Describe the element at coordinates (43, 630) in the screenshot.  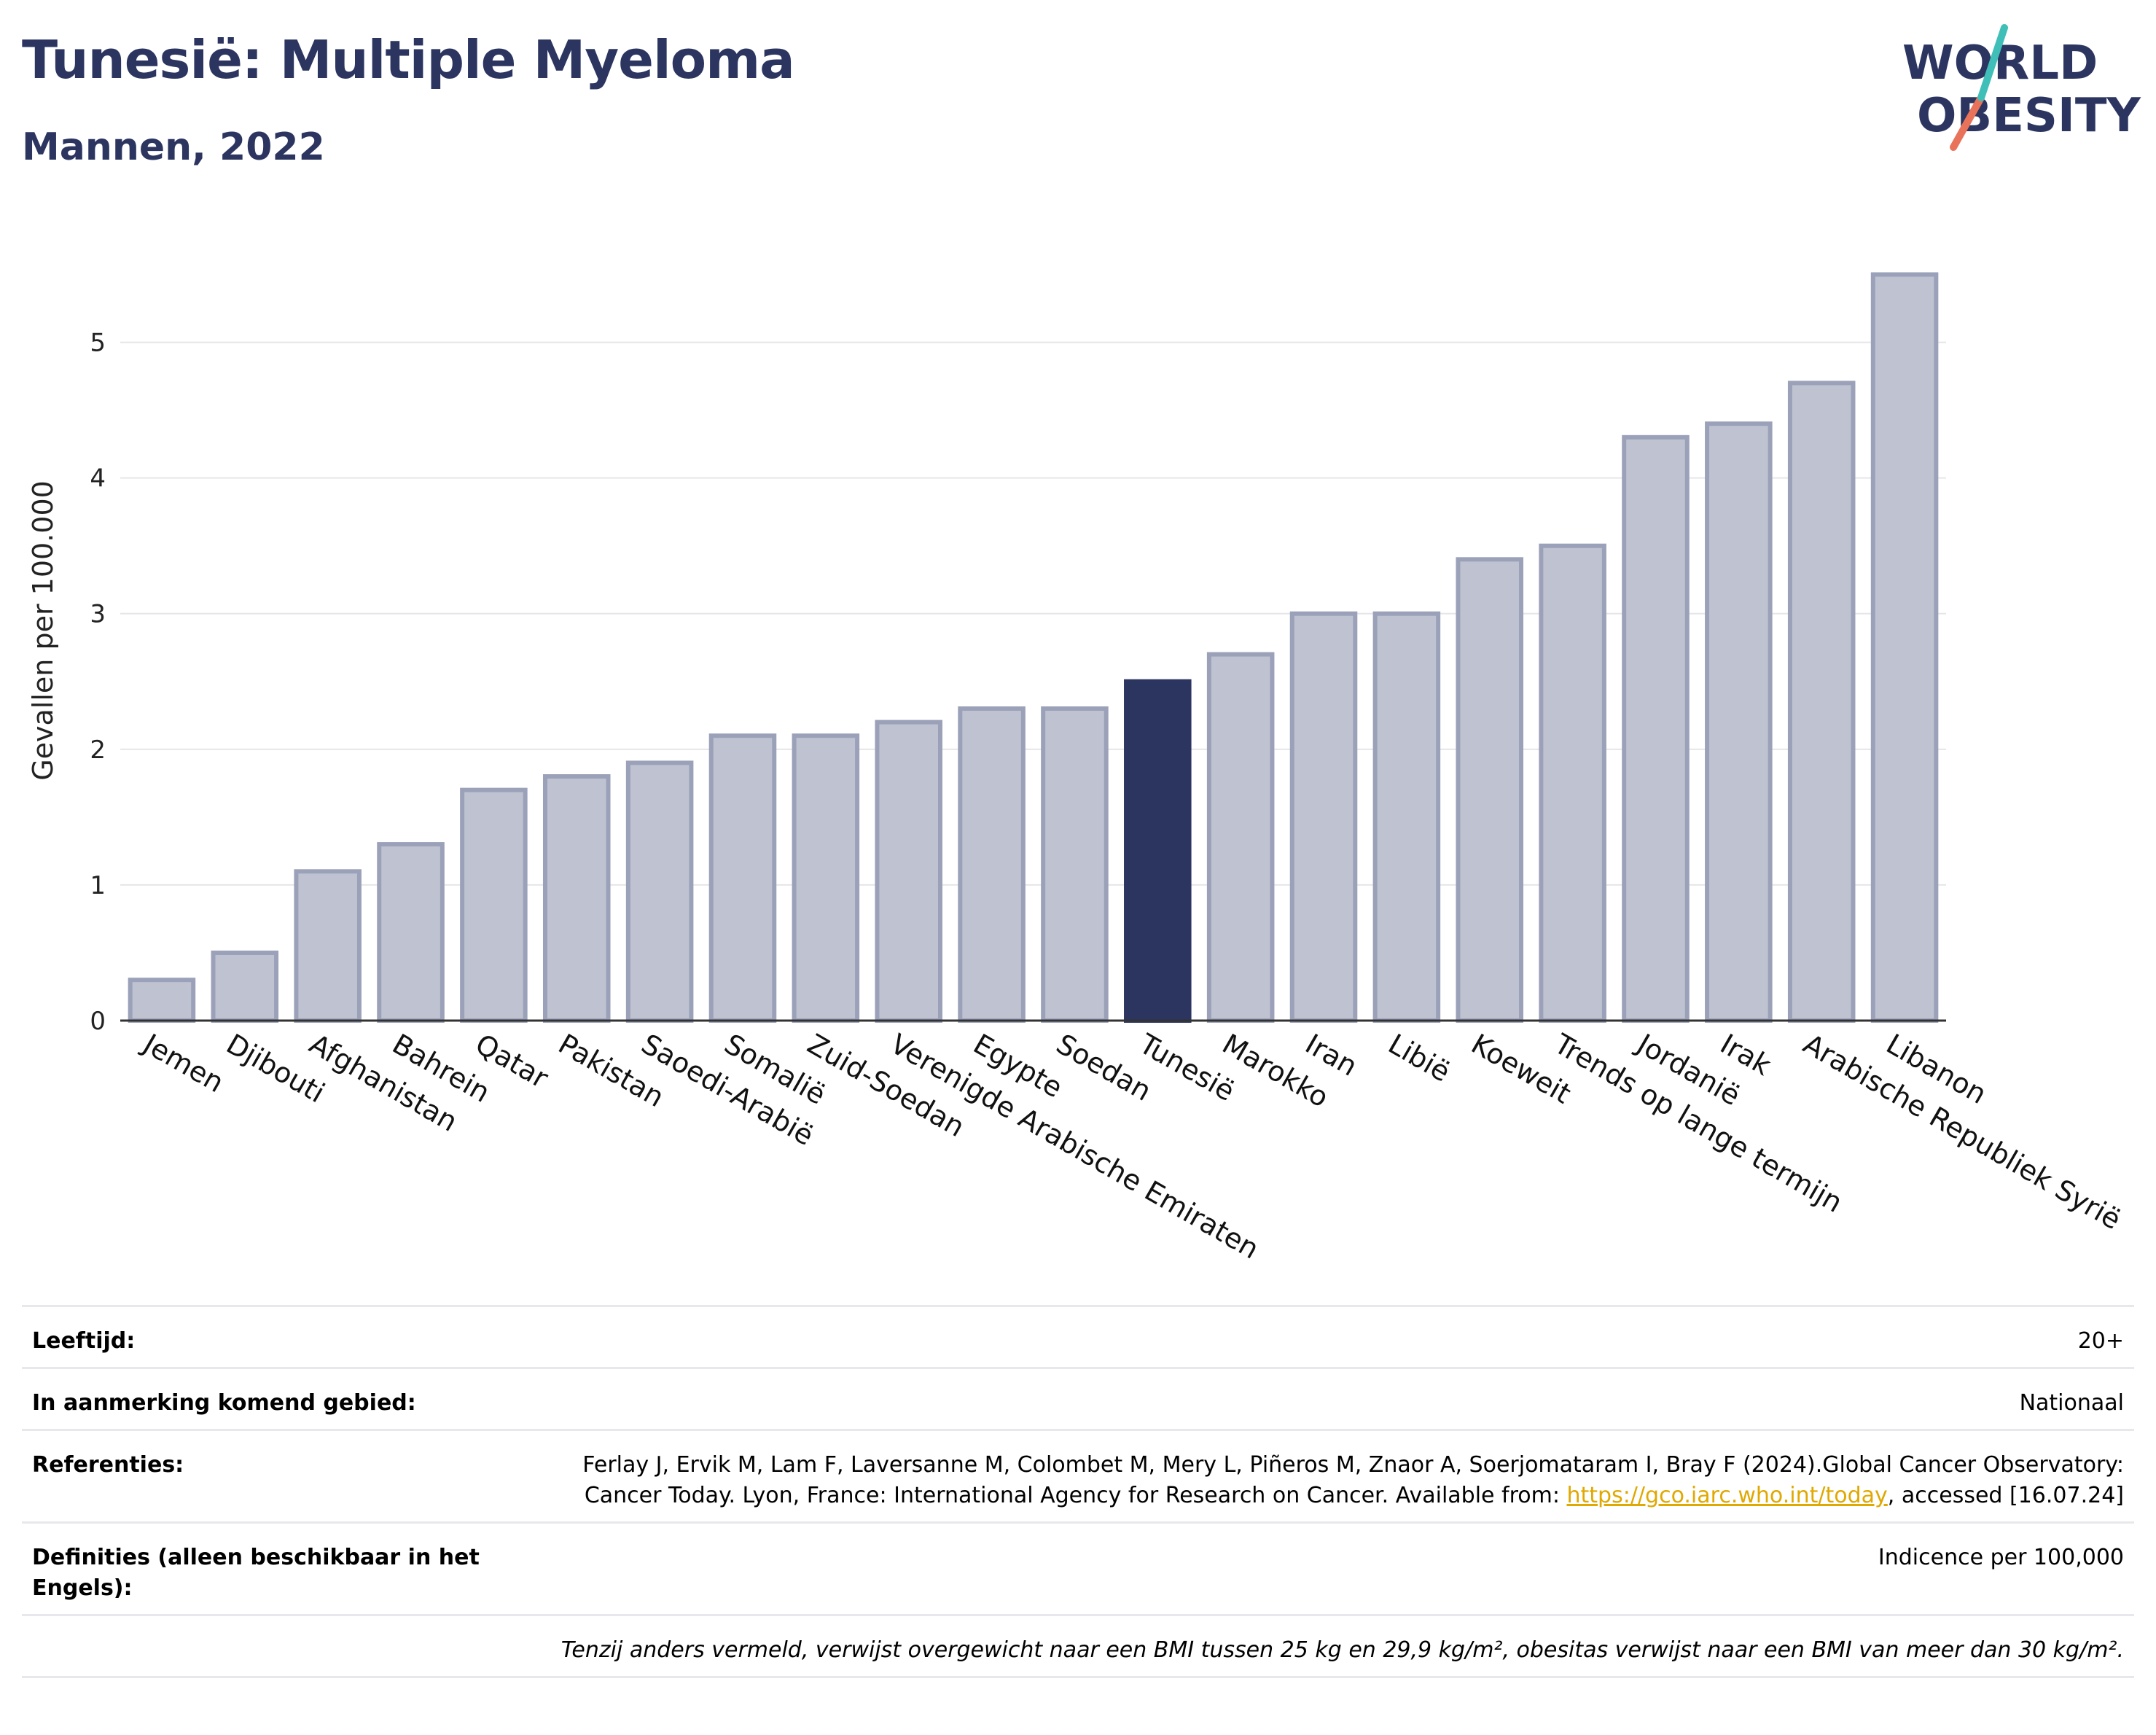
I see `y-axis-label: Gevallen per 100.000` at that location.